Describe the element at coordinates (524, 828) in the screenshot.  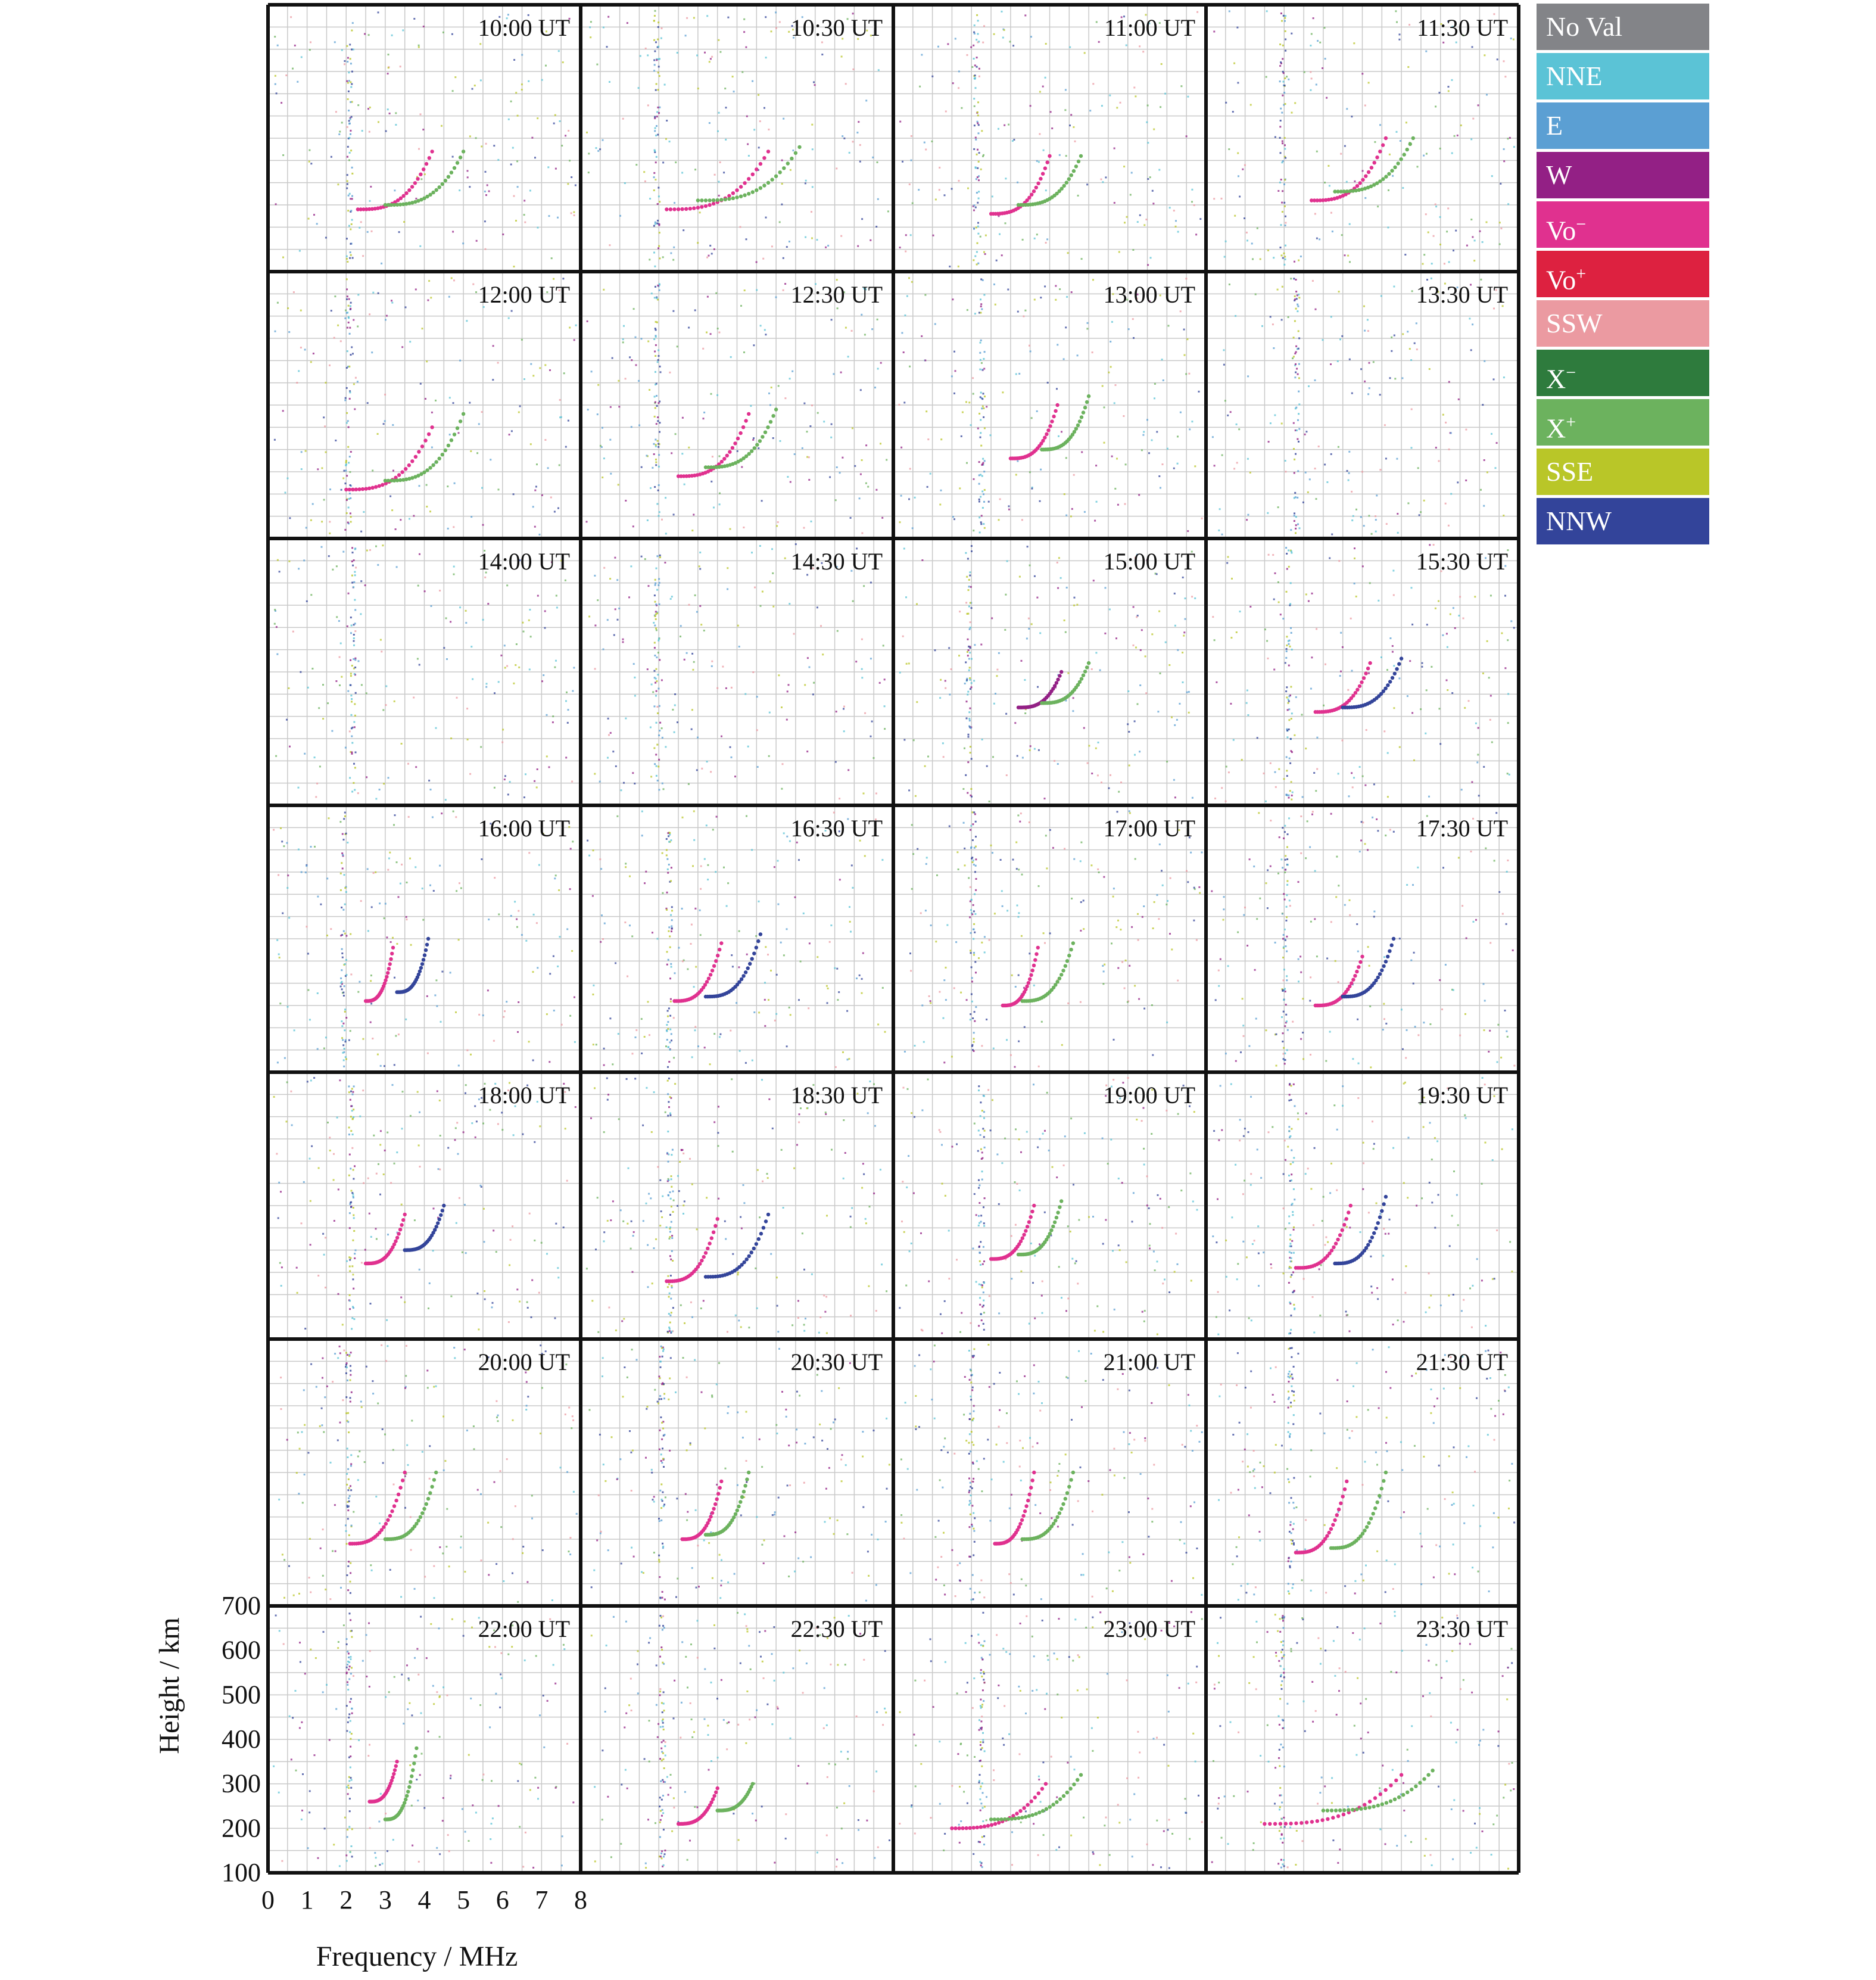
I see `panel-time-label: 16:00 UT` at that location.